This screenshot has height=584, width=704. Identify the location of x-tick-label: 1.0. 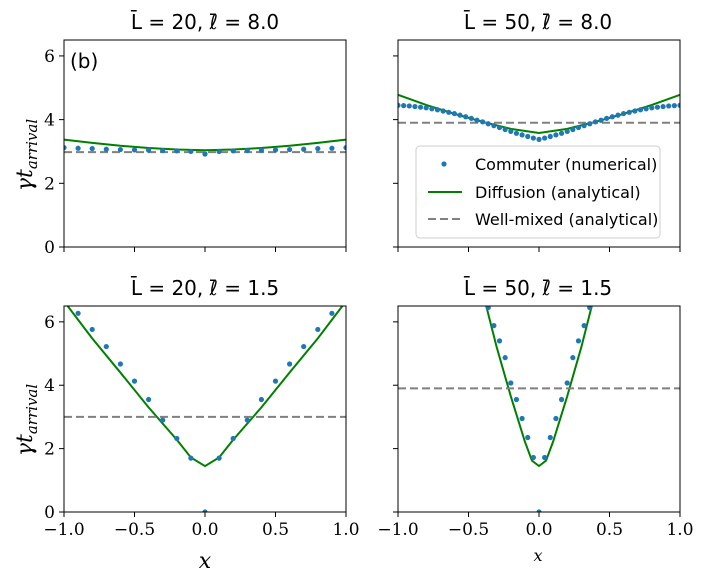
(679, 530).